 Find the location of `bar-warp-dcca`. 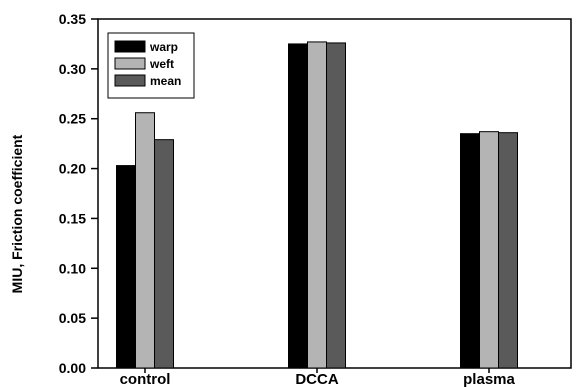

bar-warp-dcca is located at coordinates (298, 206).